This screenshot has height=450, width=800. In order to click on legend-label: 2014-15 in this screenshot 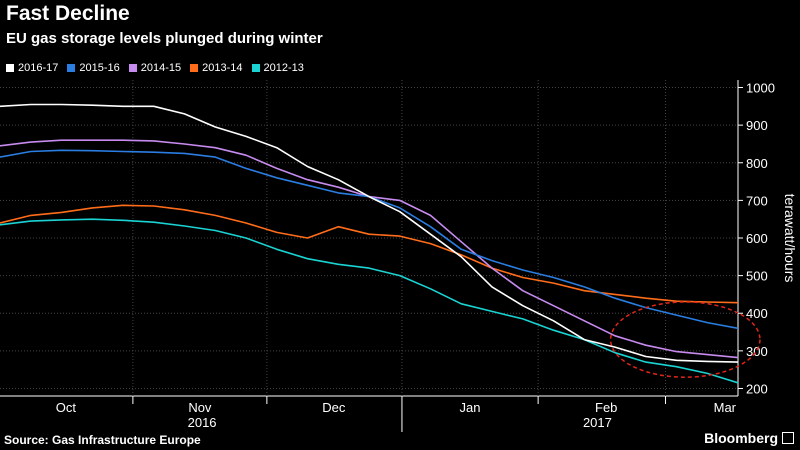, I will do `click(161, 68)`.